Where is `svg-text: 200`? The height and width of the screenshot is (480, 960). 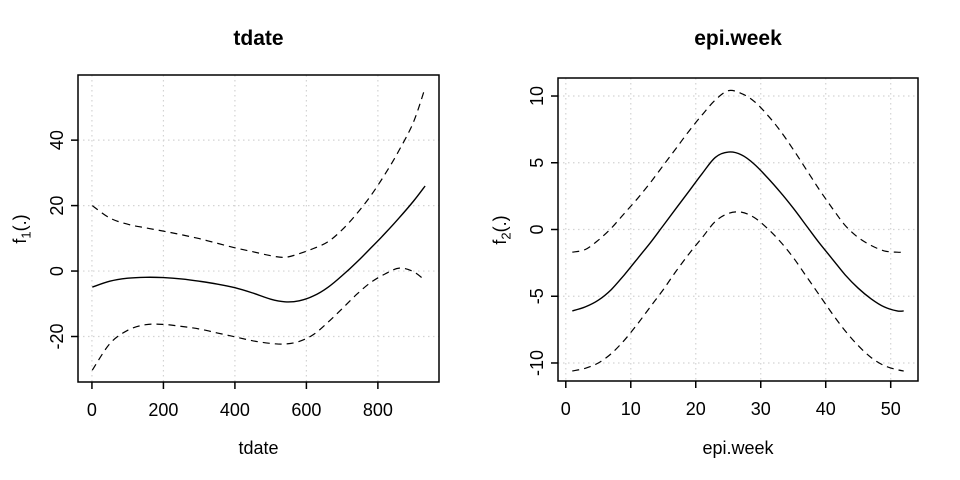 svg-text: 200 is located at coordinates (163, 410).